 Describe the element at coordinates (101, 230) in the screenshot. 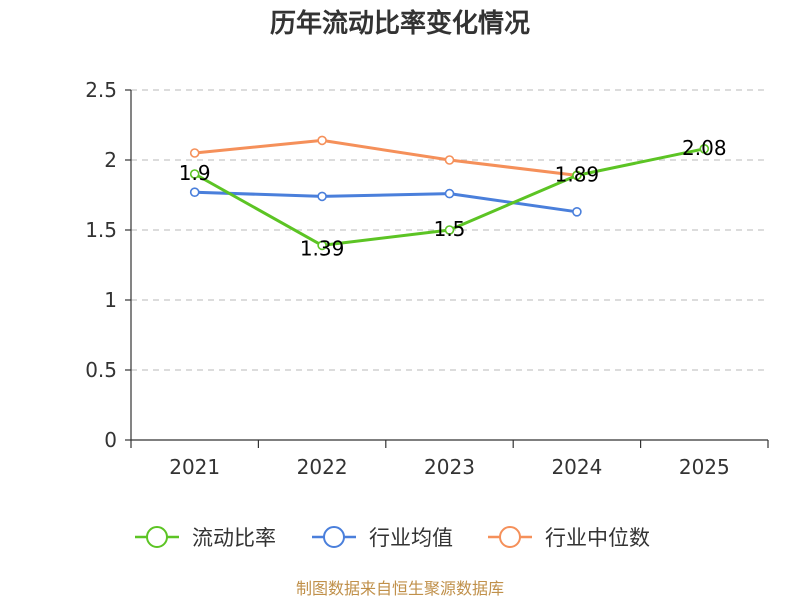

I see `y-tick-label: 1.5` at that location.